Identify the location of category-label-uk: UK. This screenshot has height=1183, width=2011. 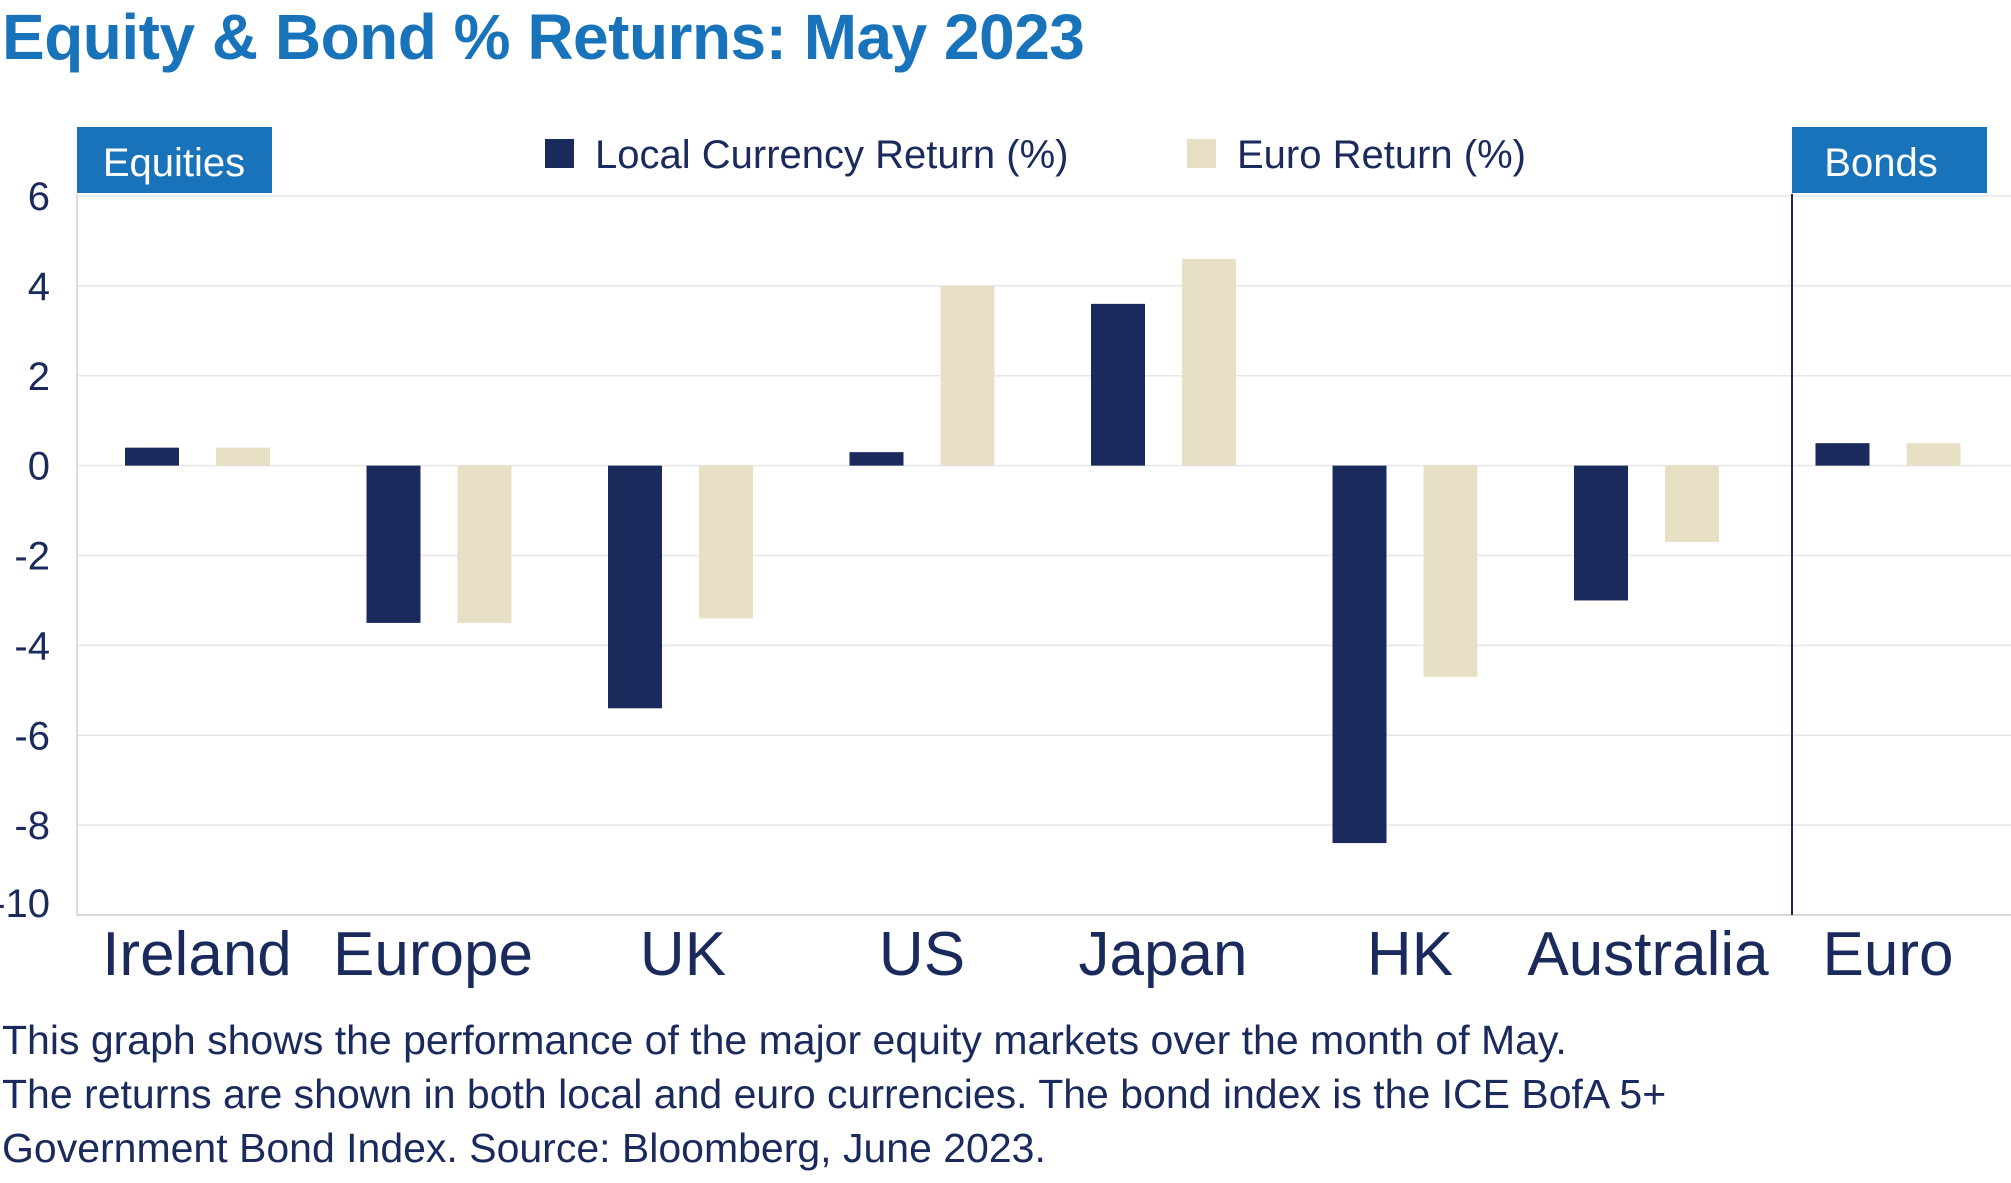
(683, 954).